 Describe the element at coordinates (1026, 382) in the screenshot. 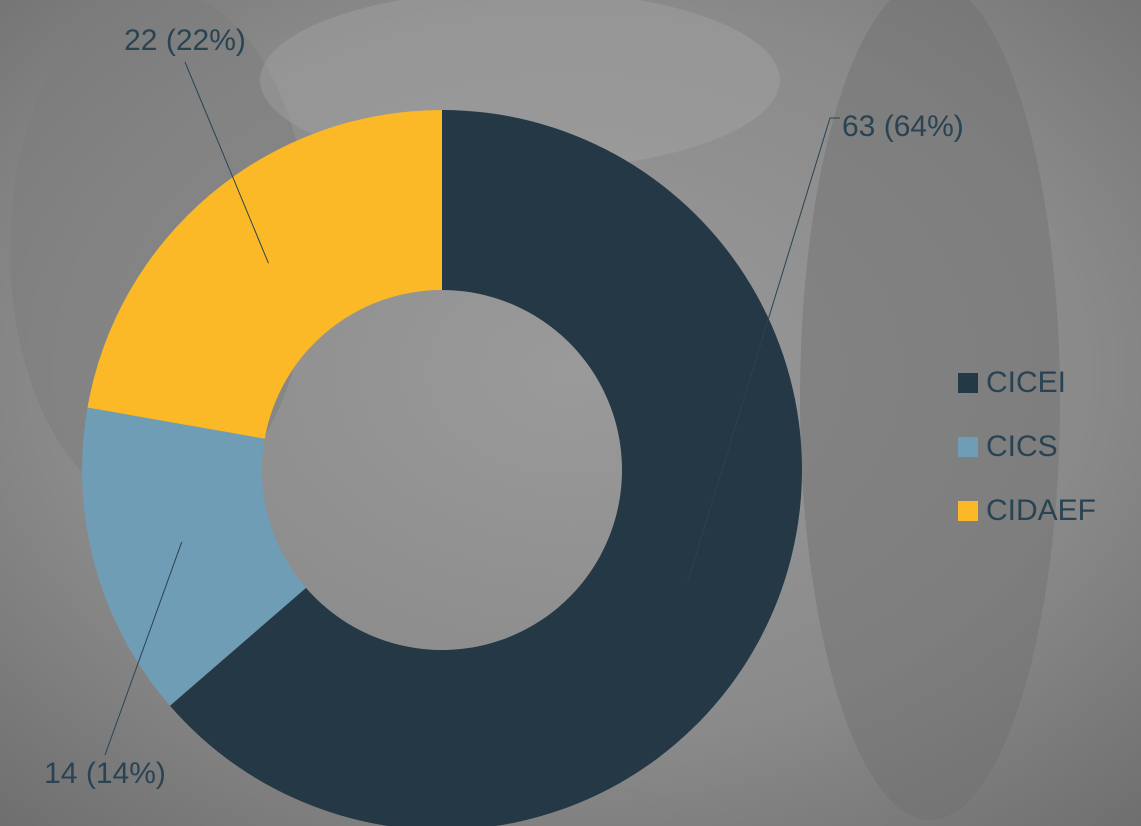

I see `legend-label: CICEI` at that location.